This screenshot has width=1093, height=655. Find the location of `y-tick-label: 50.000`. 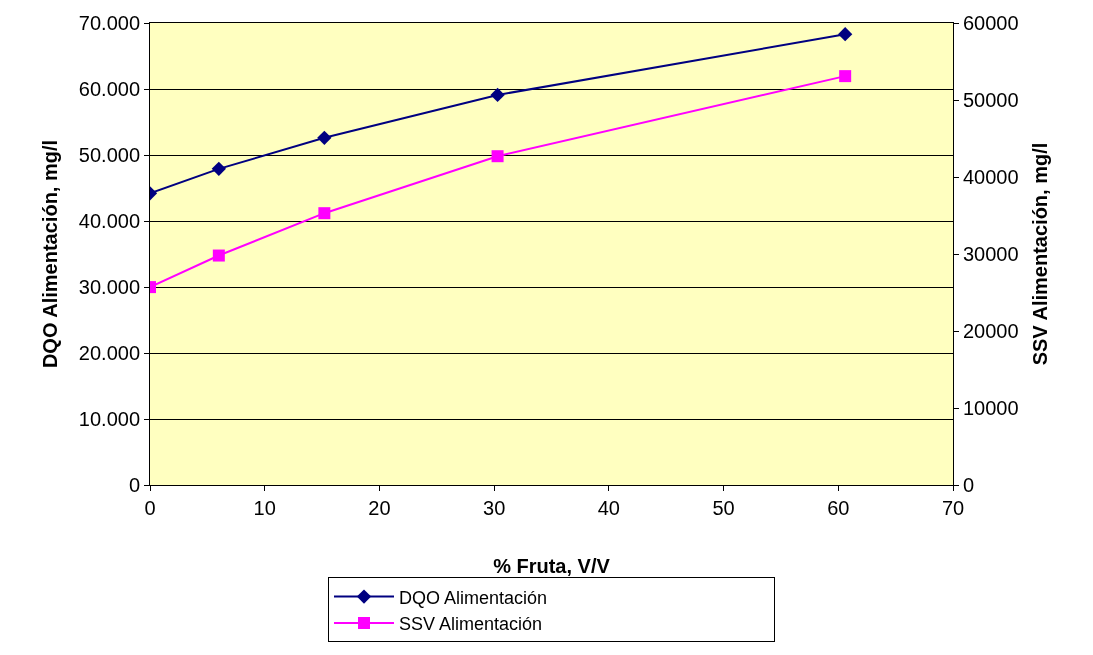

y-tick-label: 50.000 is located at coordinates (109, 155).